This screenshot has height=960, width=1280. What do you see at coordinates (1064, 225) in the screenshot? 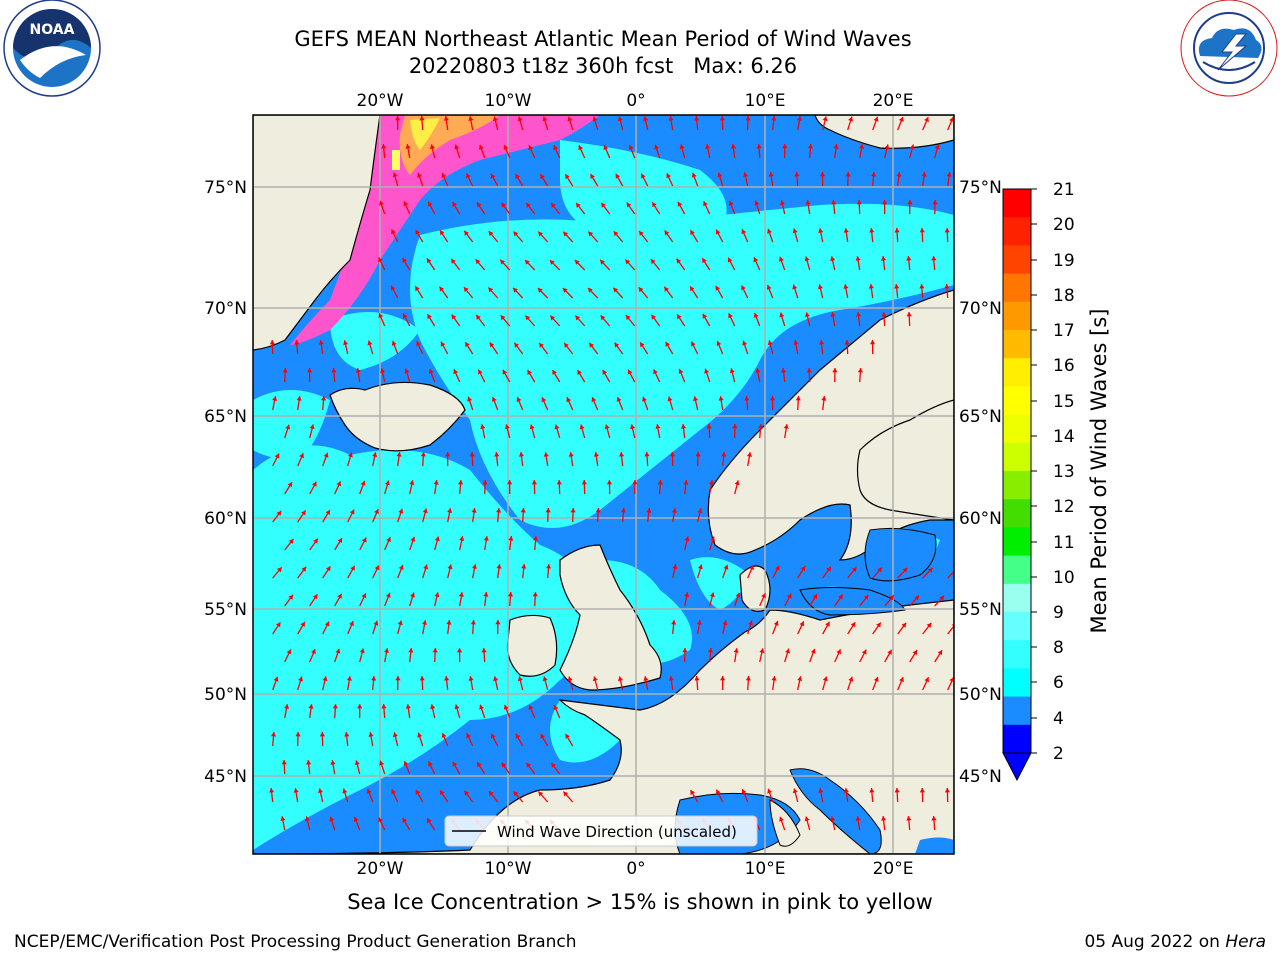
I see `colorbar-tick-label: 20` at bounding box center [1064, 225].